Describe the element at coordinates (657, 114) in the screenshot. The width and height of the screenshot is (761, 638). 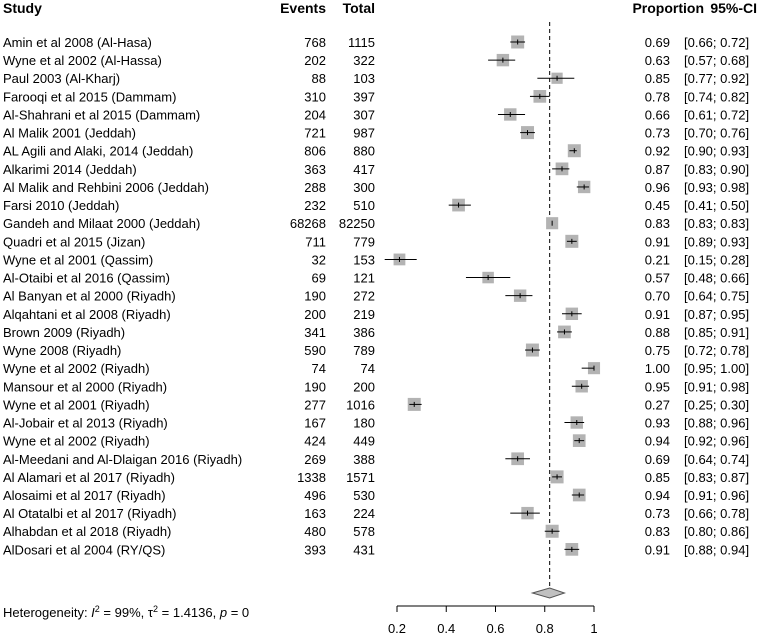
I see `proportion-value: 0.66` at that location.